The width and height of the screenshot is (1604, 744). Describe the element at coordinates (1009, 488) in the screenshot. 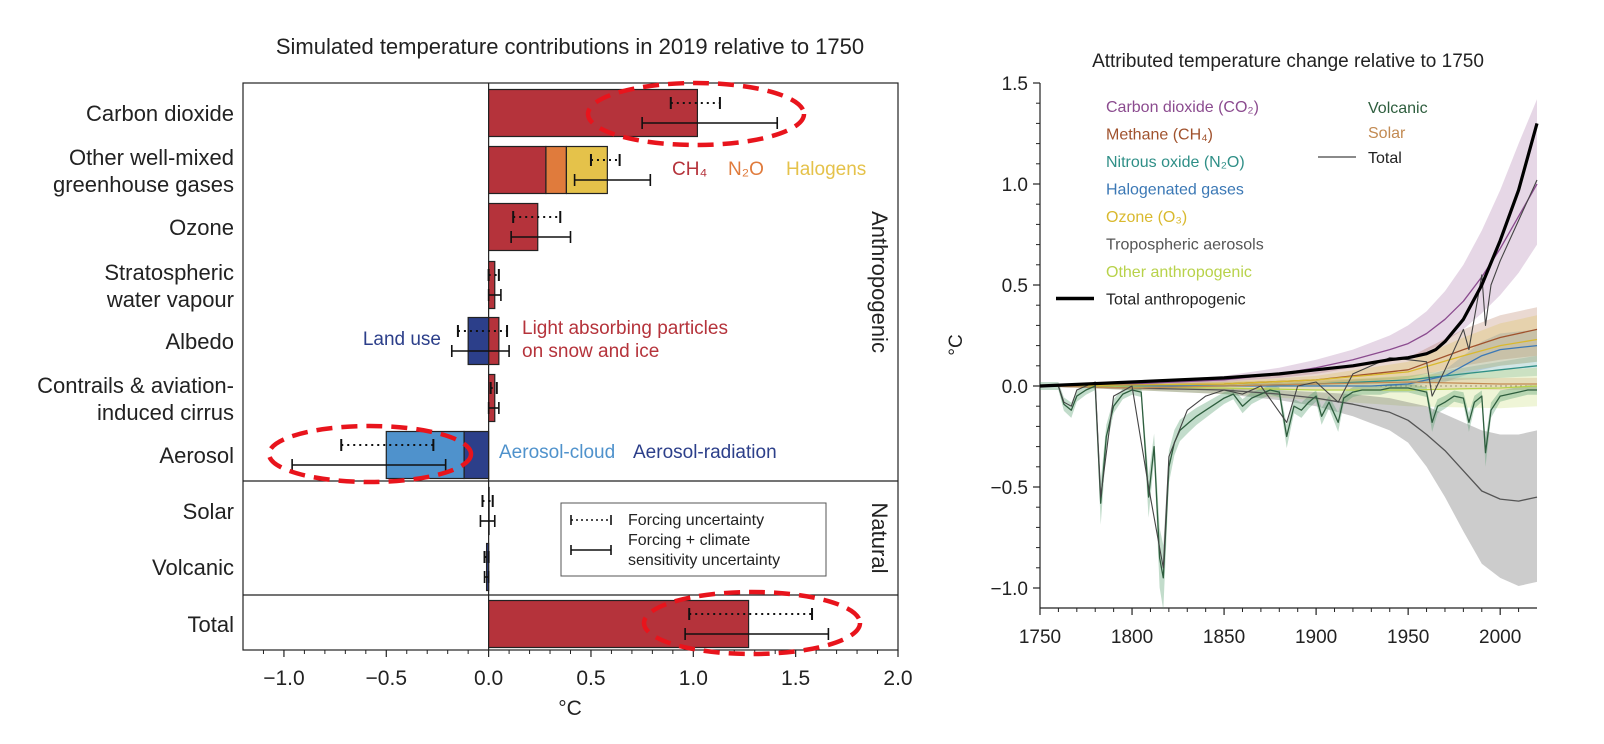

I see `y-tick-label: −0.5` at that location.